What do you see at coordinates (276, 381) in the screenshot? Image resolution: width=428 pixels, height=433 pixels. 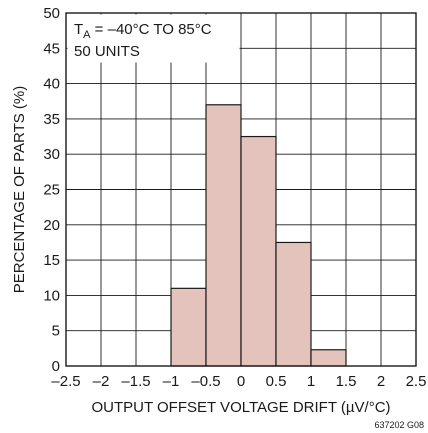 I see `x-tick-label: 0.5` at bounding box center [276, 381].